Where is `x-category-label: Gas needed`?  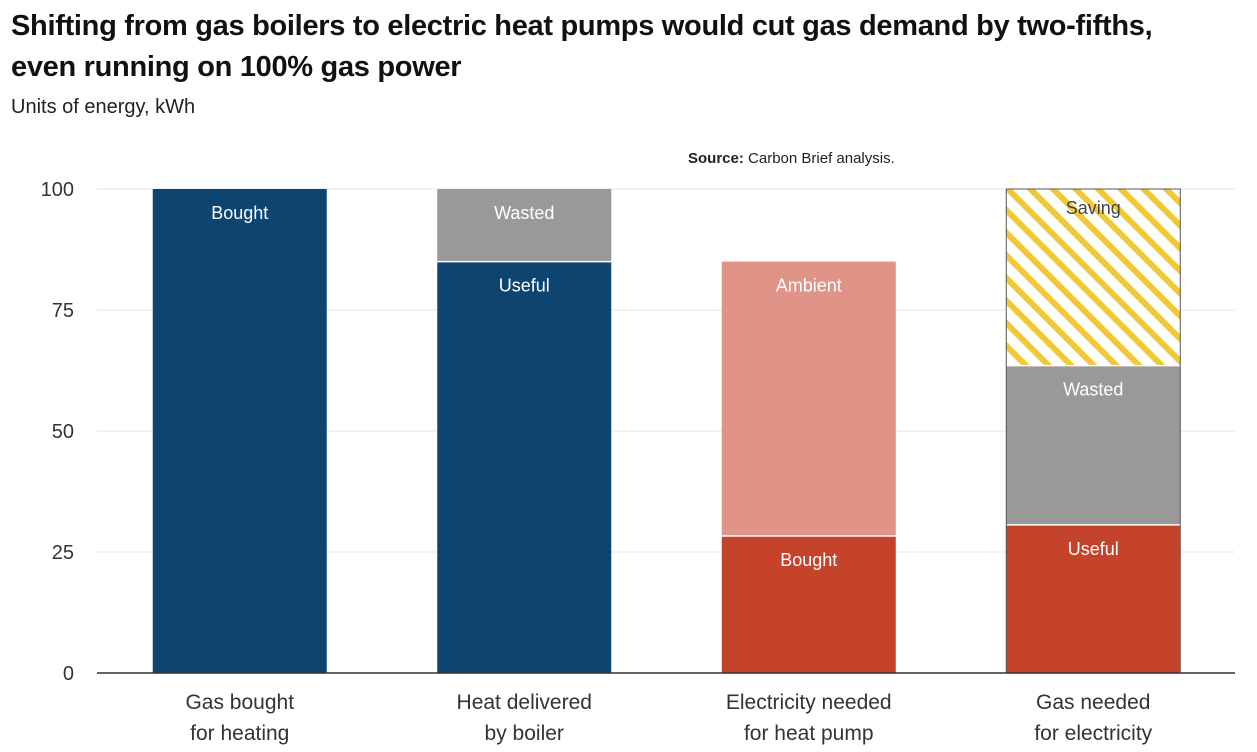 x-category-label: Gas needed is located at coordinates (1093, 702).